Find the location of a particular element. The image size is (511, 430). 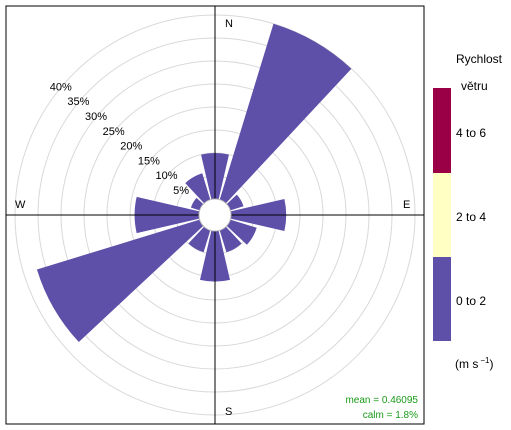

legend-title-line2: větru is located at coordinates (474, 86).